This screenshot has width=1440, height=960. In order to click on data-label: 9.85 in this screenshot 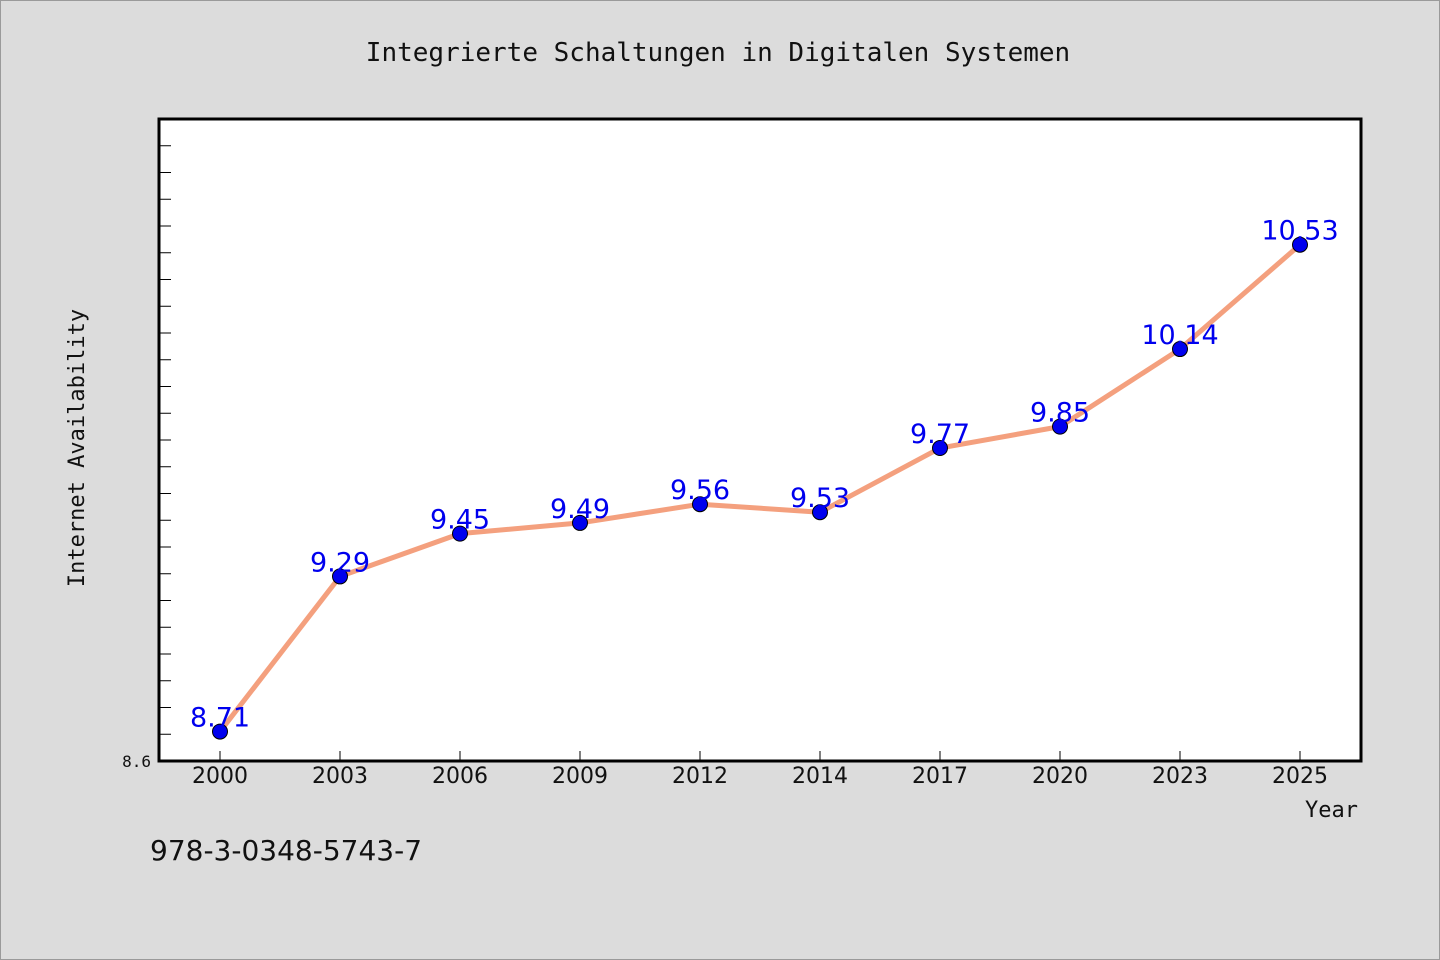, I will do `click(1060, 413)`.